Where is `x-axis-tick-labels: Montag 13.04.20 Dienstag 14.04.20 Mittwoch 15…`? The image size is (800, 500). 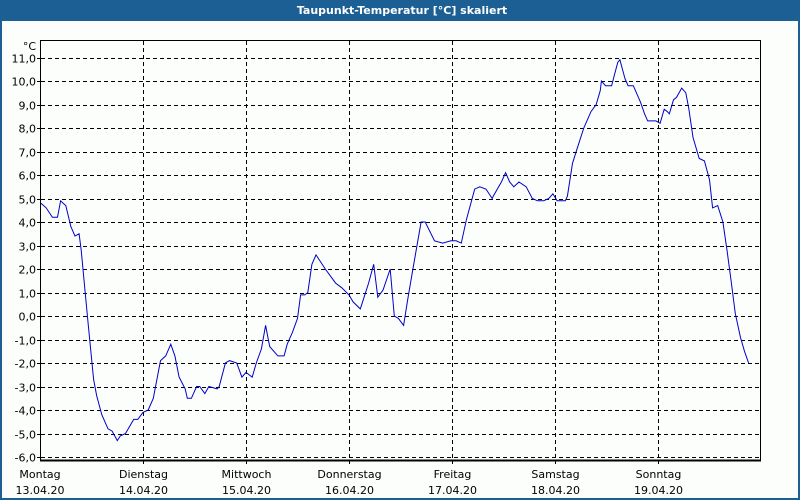
x-axis-tick-labels: Montag 13.04.20 Dienstag 14.04.20 Mittwoch 15… is located at coordinates (349, 482).